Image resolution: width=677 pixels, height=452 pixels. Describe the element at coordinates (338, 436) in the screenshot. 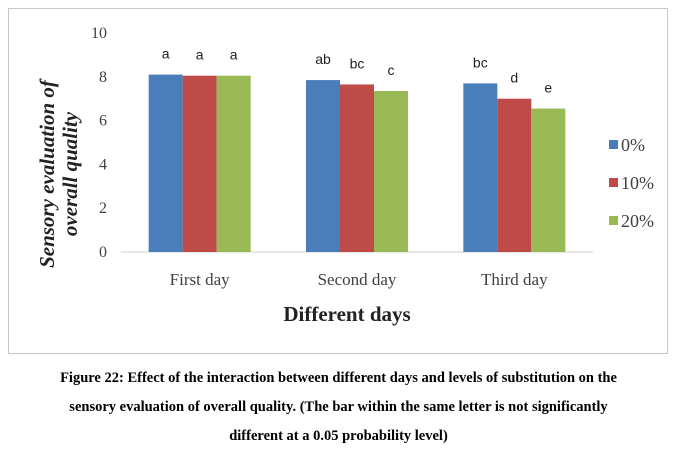

I see `caption-line-3: different at a 0.05 probability level)` at that location.